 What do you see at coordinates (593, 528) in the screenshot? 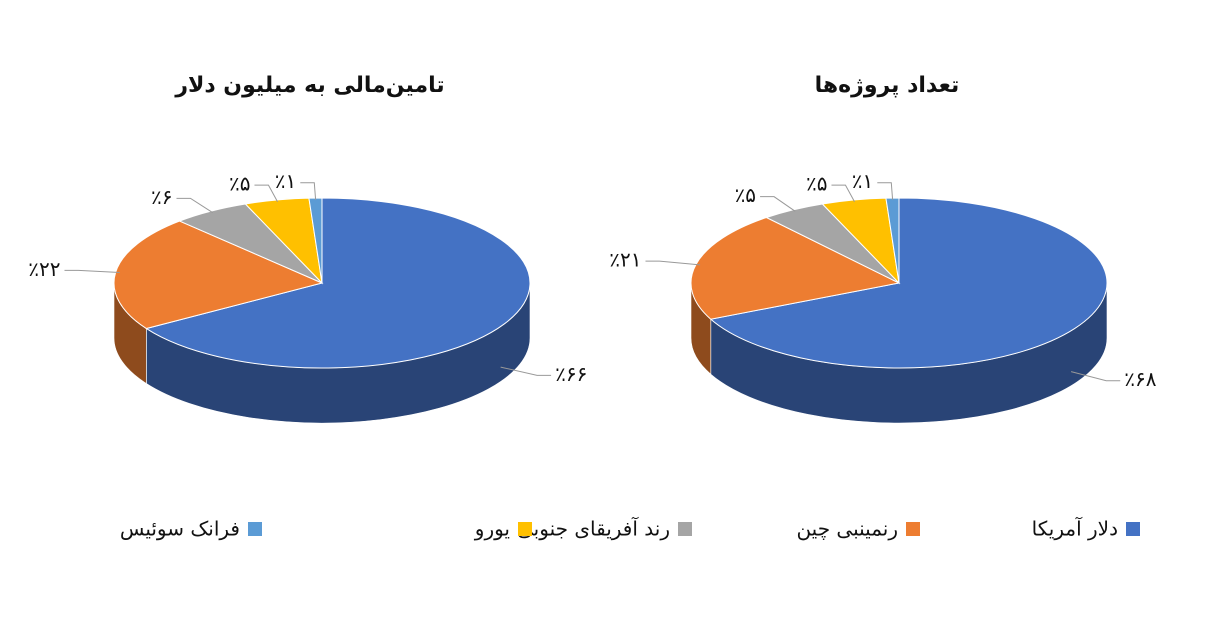
I see `legend-label: رند آفریقای جنوبی` at bounding box center [593, 528].